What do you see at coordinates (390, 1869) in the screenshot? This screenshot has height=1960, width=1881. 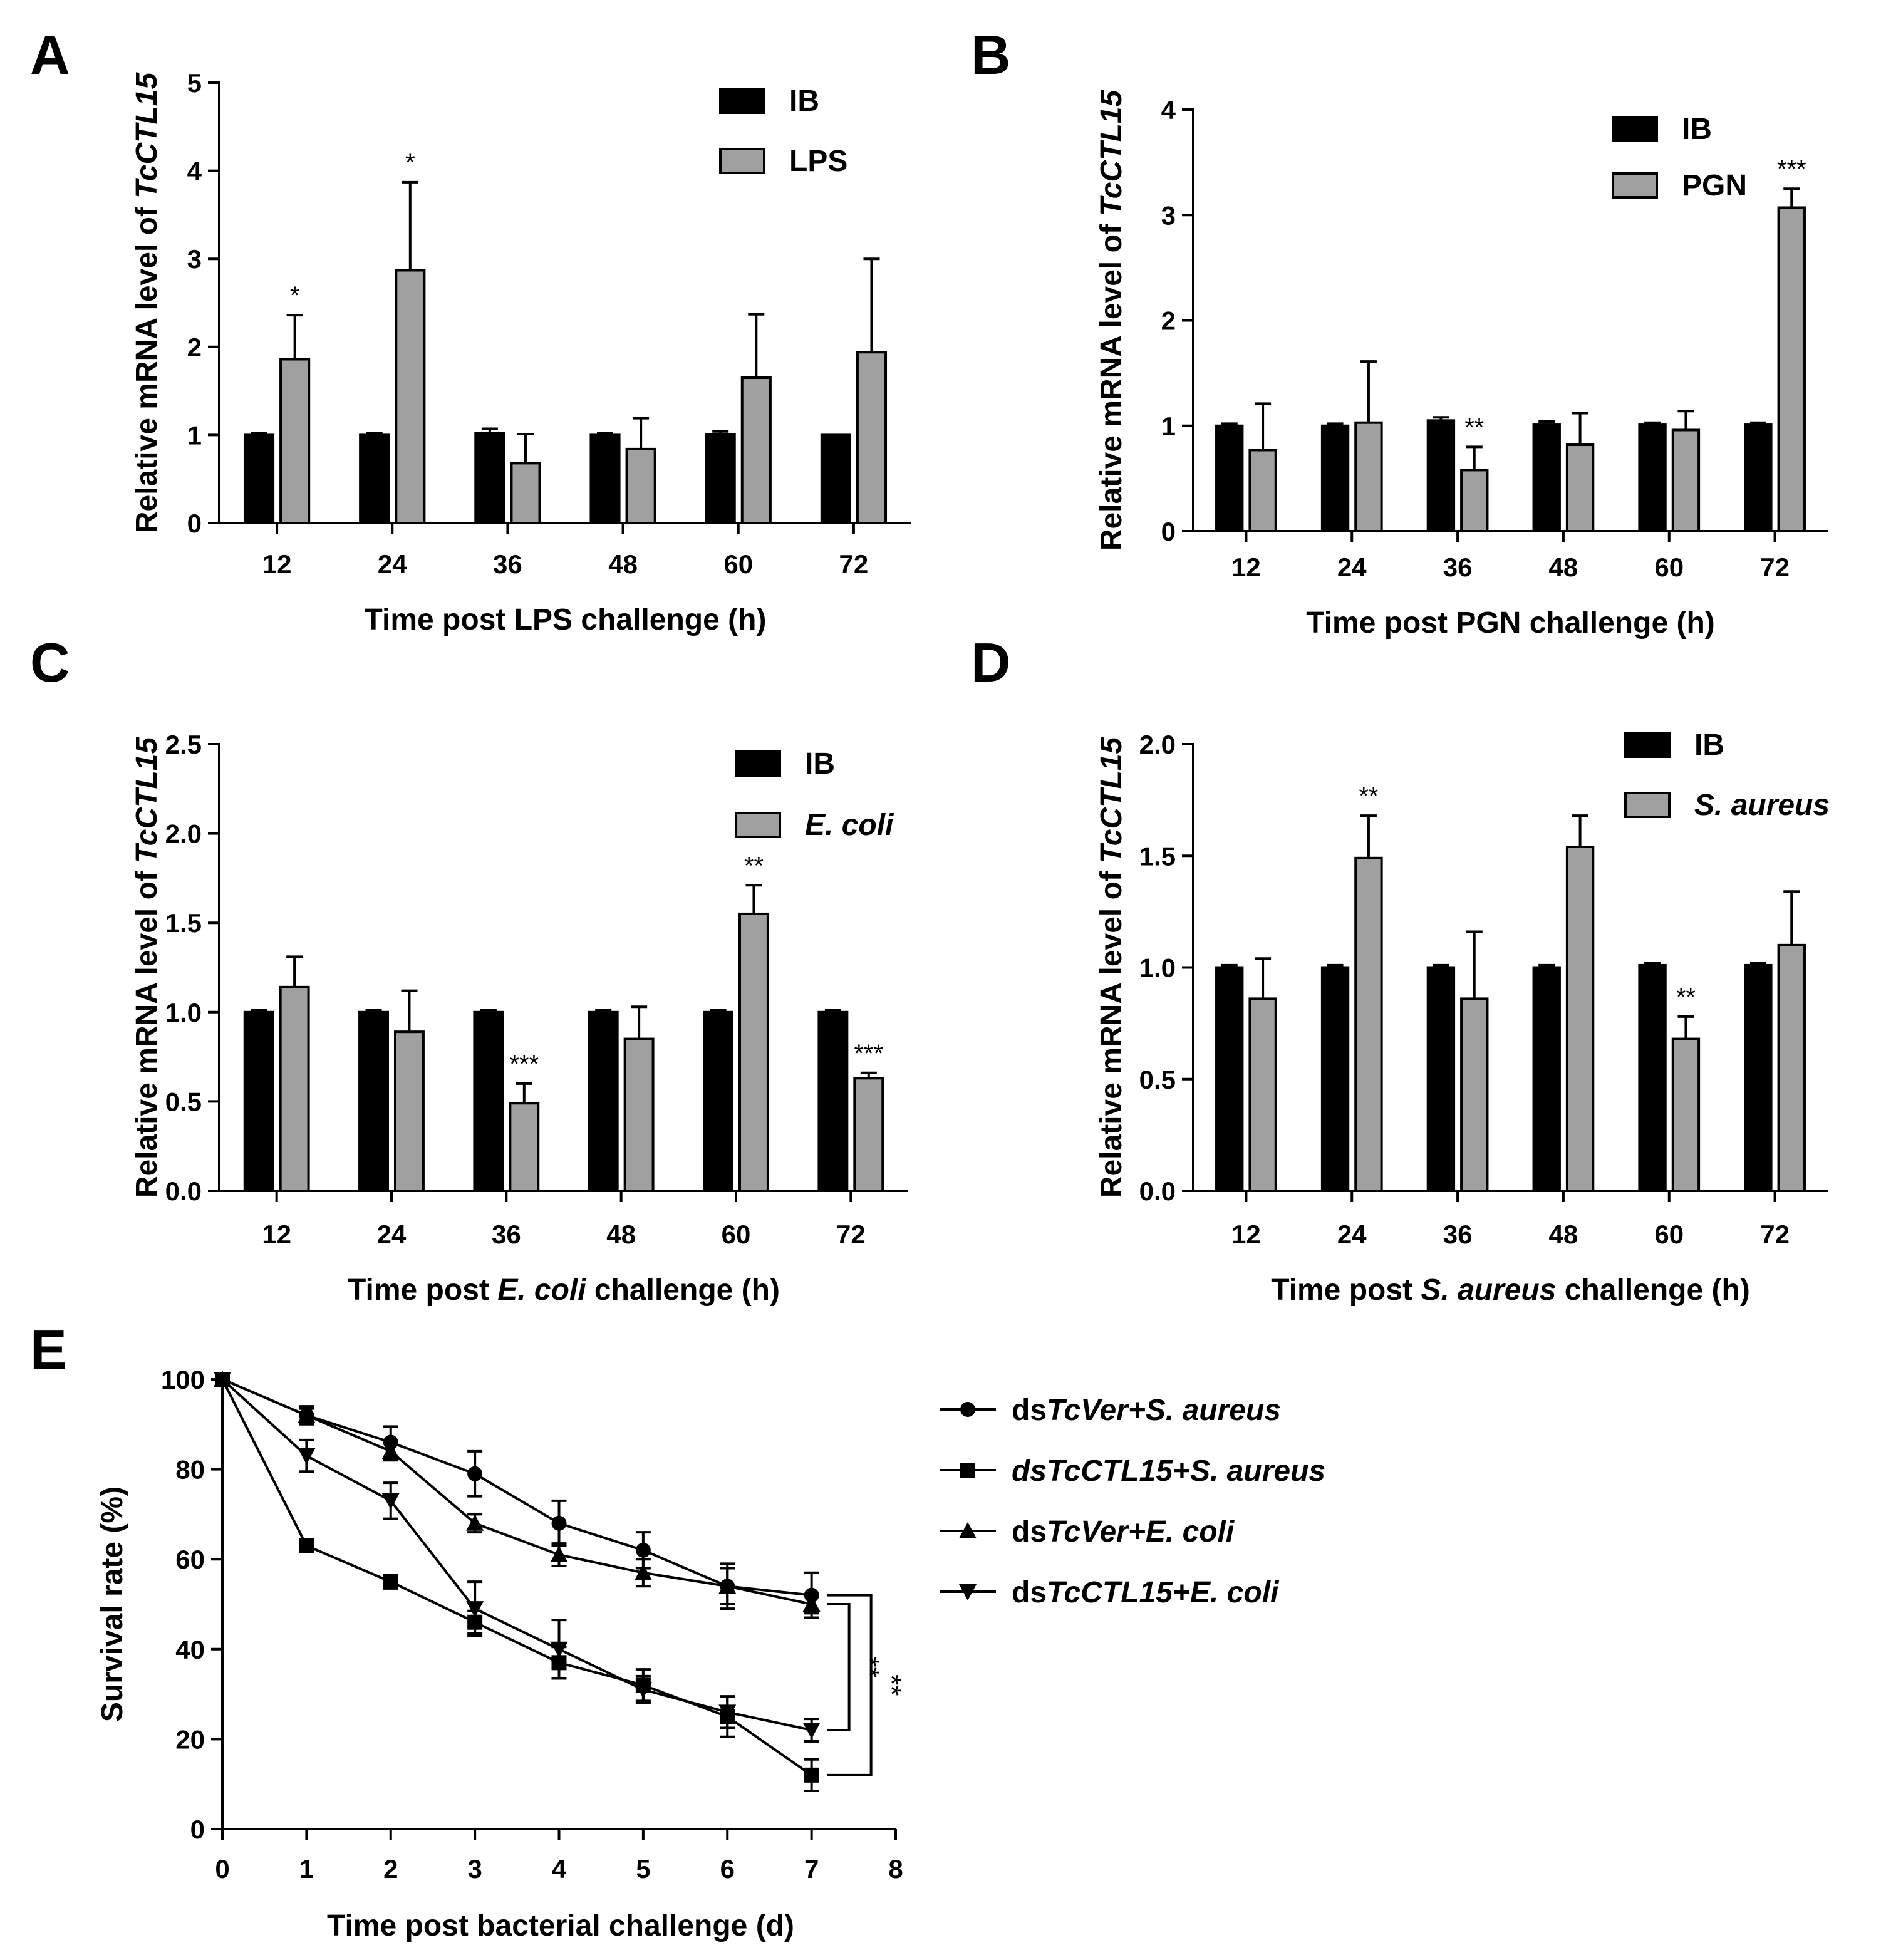 I see `x-tick-label: 2` at bounding box center [390, 1869].